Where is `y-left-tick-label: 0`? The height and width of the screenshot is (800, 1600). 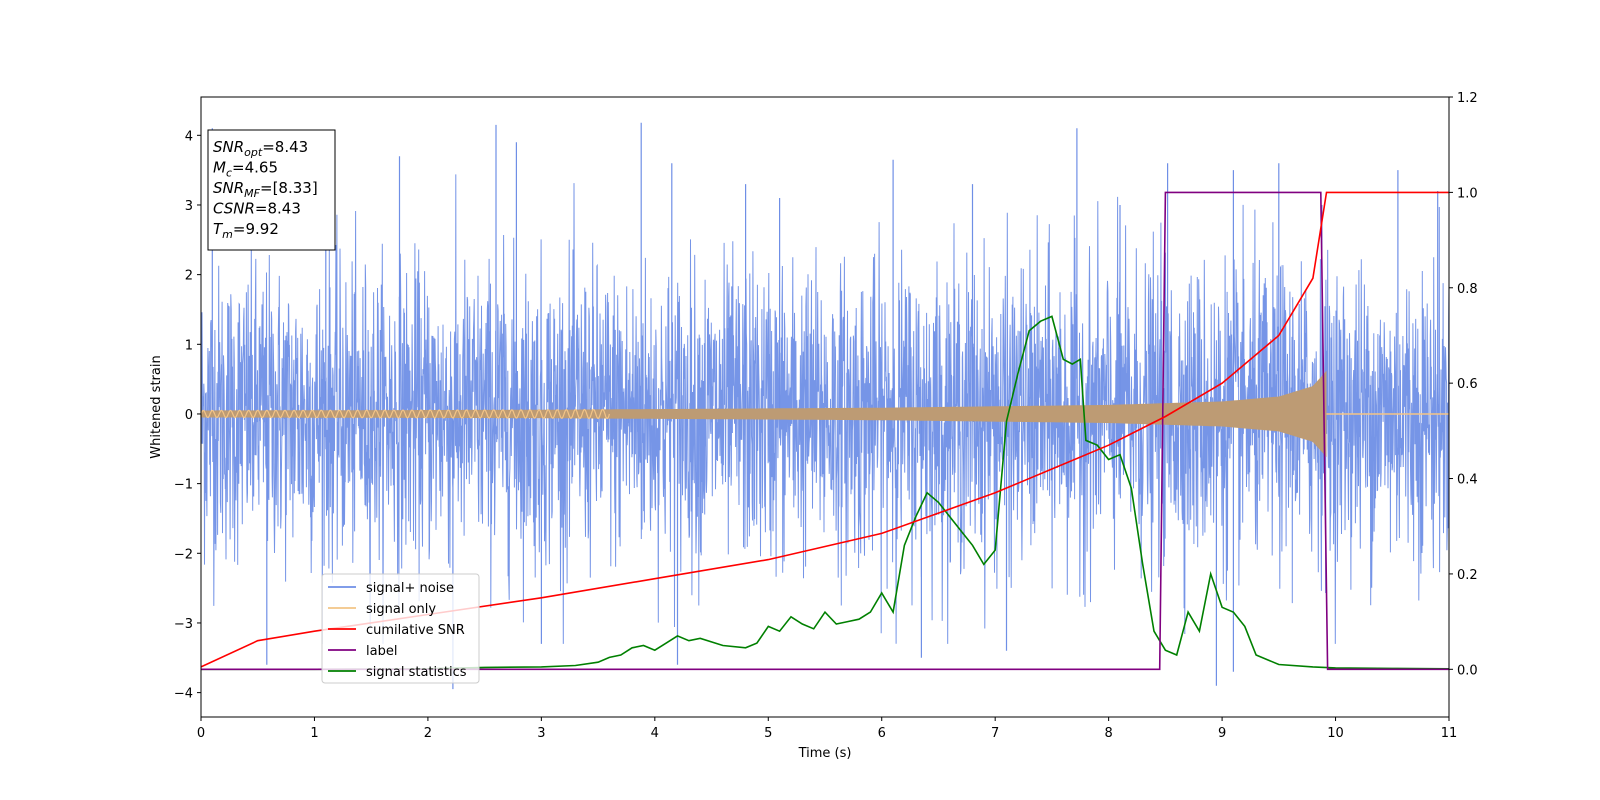 y-left-tick-label: 0 is located at coordinates (189, 415).